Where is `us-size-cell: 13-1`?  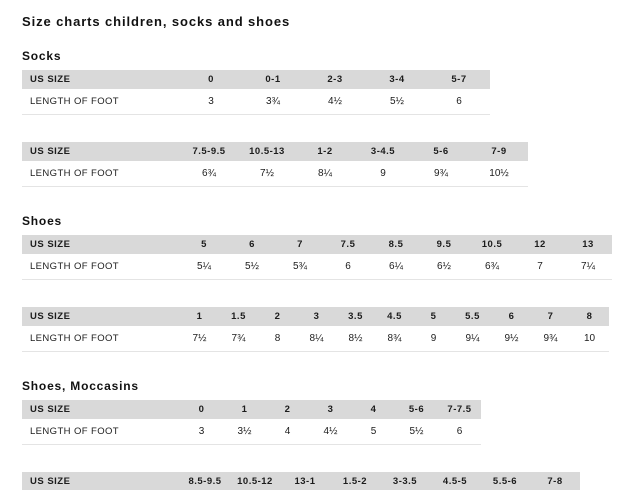
us-size-cell: 13-1 is located at coordinates (305, 481).